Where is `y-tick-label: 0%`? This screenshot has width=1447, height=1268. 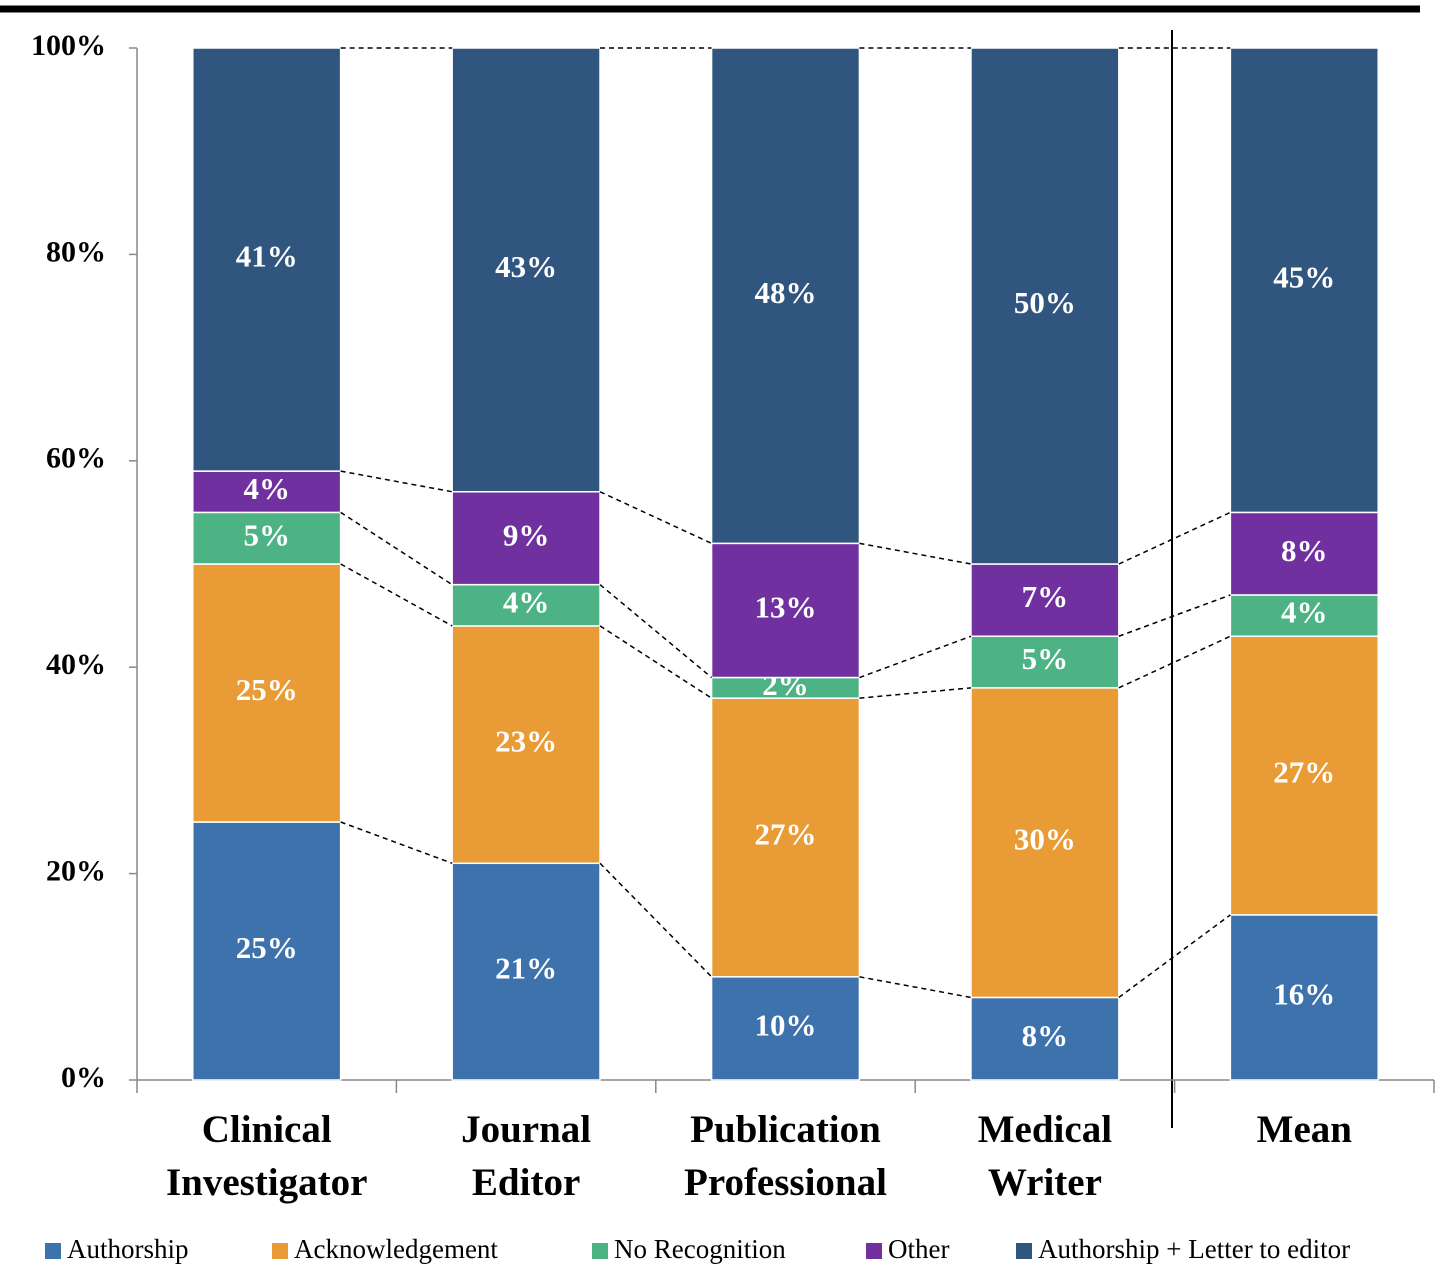
y-tick-label: 0% is located at coordinates (83, 1077).